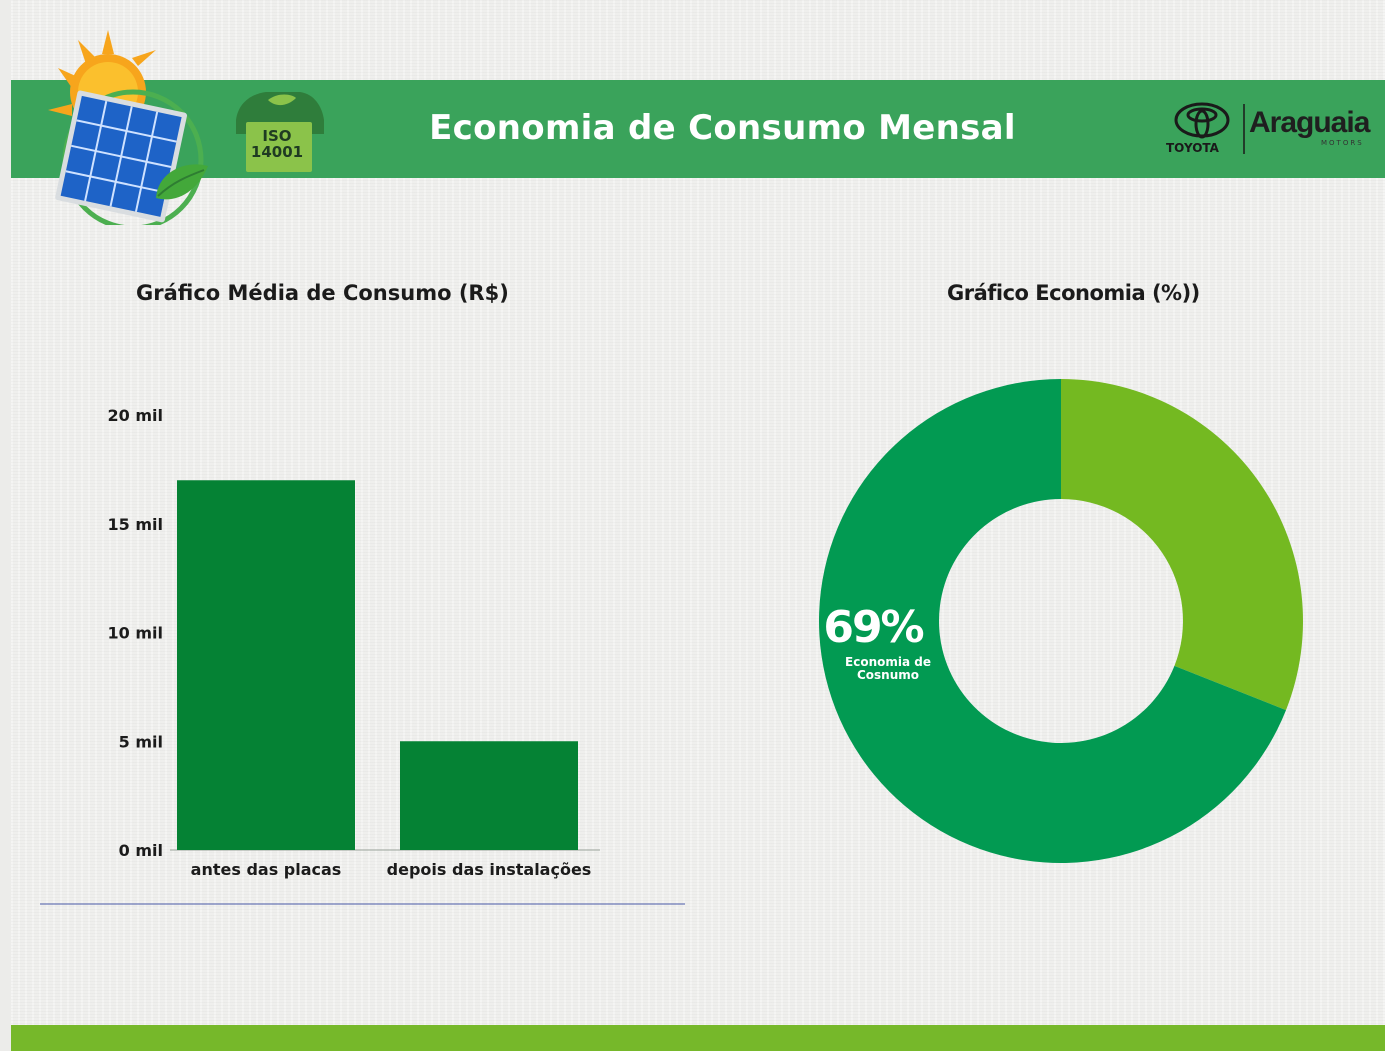  Describe the element at coordinates (698, 1038) in the screenshot. I see `footer-bar` at that location.